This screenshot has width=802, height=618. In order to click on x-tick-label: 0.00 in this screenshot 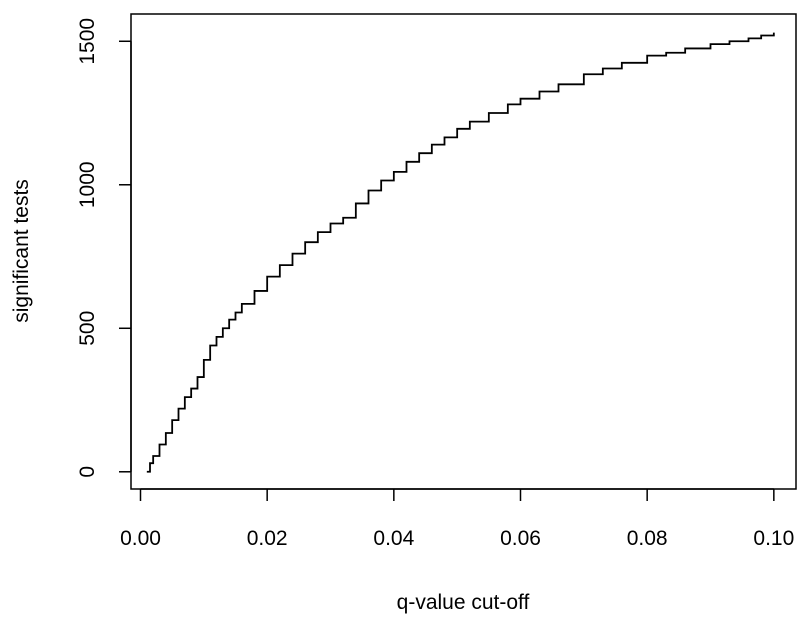, I will do `click(140, 538)`.